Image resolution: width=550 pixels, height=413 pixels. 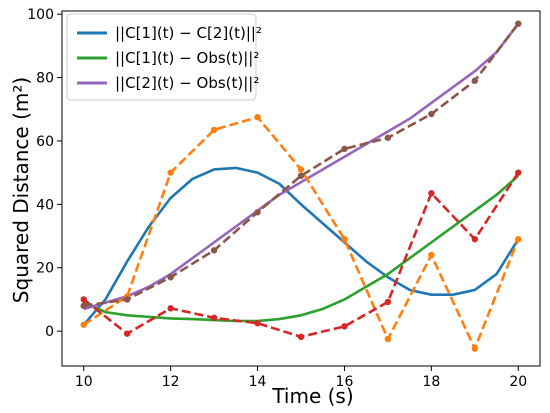 I want to click on legend-label-2: ||C[1](t) − Obs(t)||², so click(x=187, y=58).